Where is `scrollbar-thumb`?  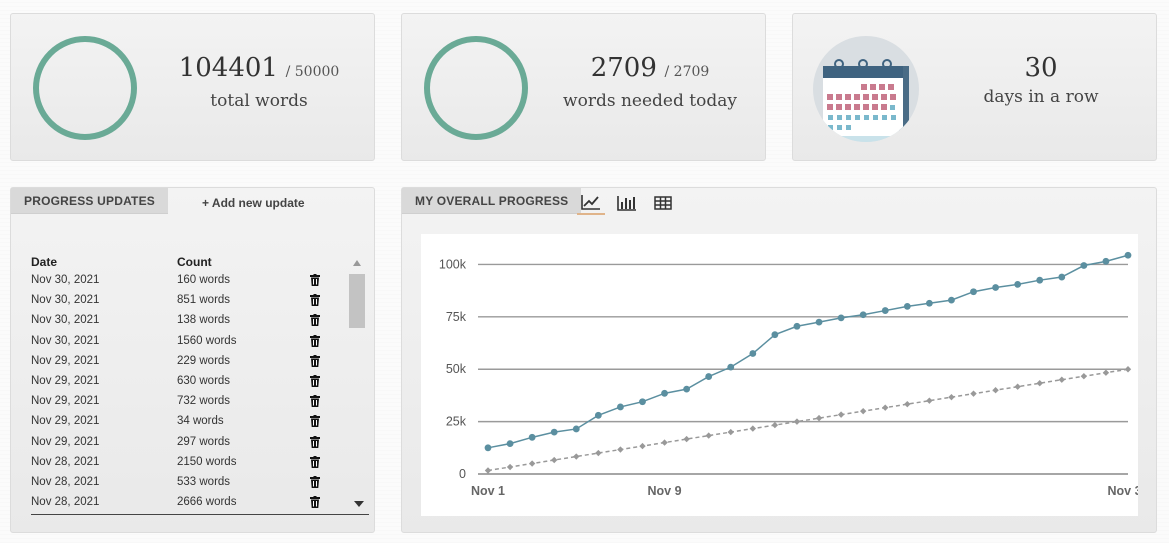 scrollbar-thumb is located at coordinates (357, 301).